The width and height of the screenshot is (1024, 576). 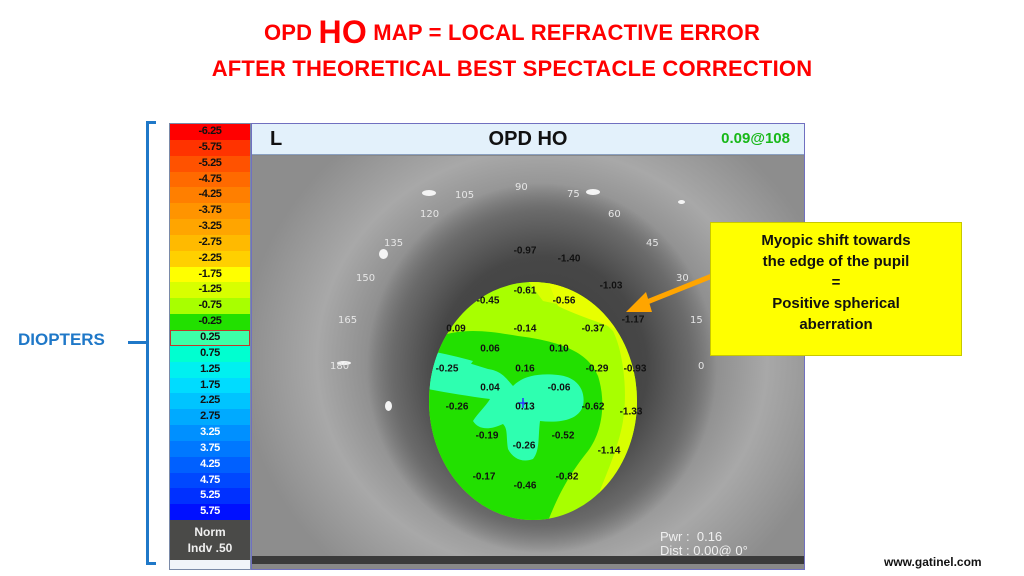 I want to click on scale-cell: 0.75, so click(x=210, y=353).